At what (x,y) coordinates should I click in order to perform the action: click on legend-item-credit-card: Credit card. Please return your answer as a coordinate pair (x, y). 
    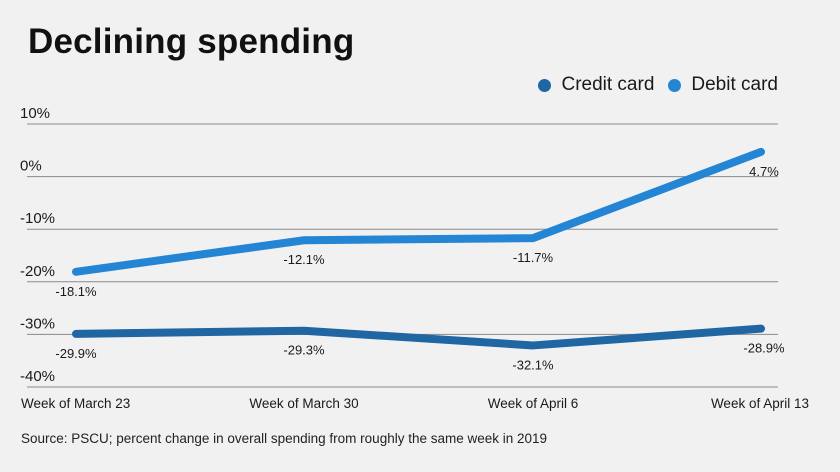
    Looking at the image, I should click on (596, 85).